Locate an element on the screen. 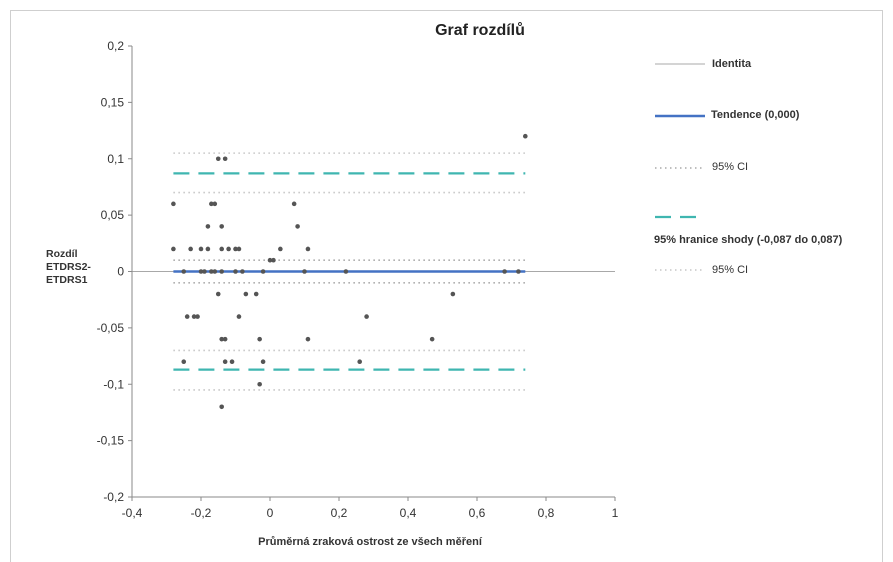 The height and width of the screenshot is (562, 893). y-tick-label: 0,1 is located at coordinates (115, 159).